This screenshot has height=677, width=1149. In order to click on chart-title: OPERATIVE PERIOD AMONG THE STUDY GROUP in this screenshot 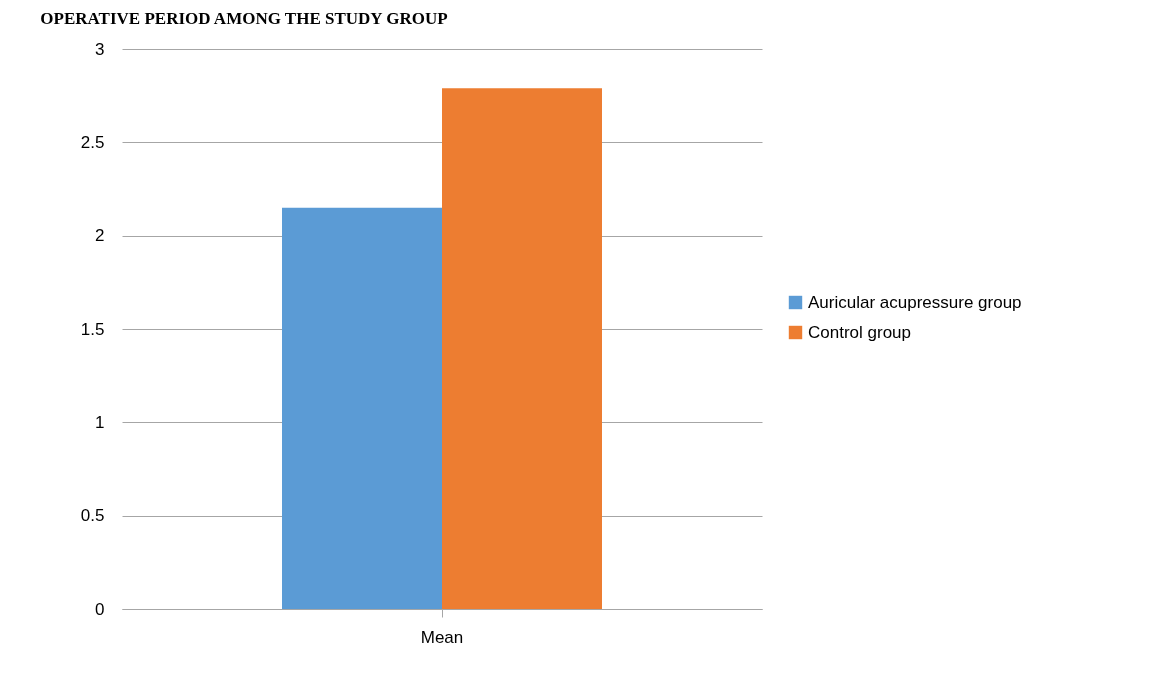, I will do `click(244, 18)`.